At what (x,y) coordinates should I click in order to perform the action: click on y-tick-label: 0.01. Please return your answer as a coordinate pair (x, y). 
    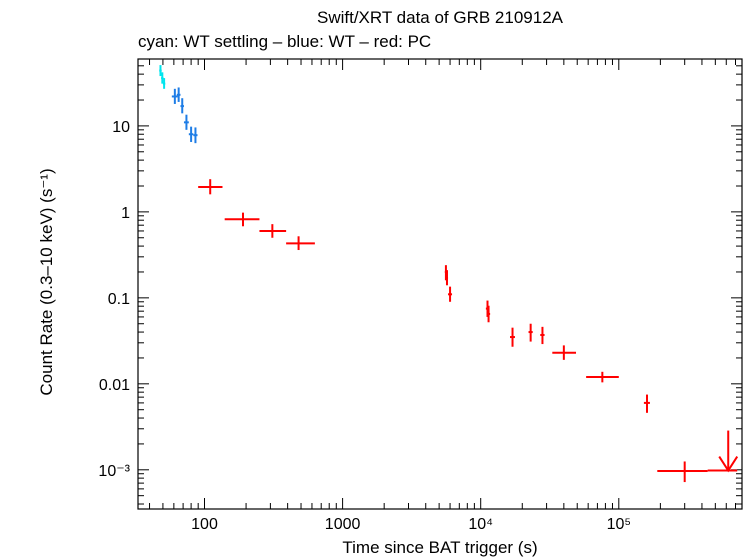
    Looking at the image, I should click on (114, 385).